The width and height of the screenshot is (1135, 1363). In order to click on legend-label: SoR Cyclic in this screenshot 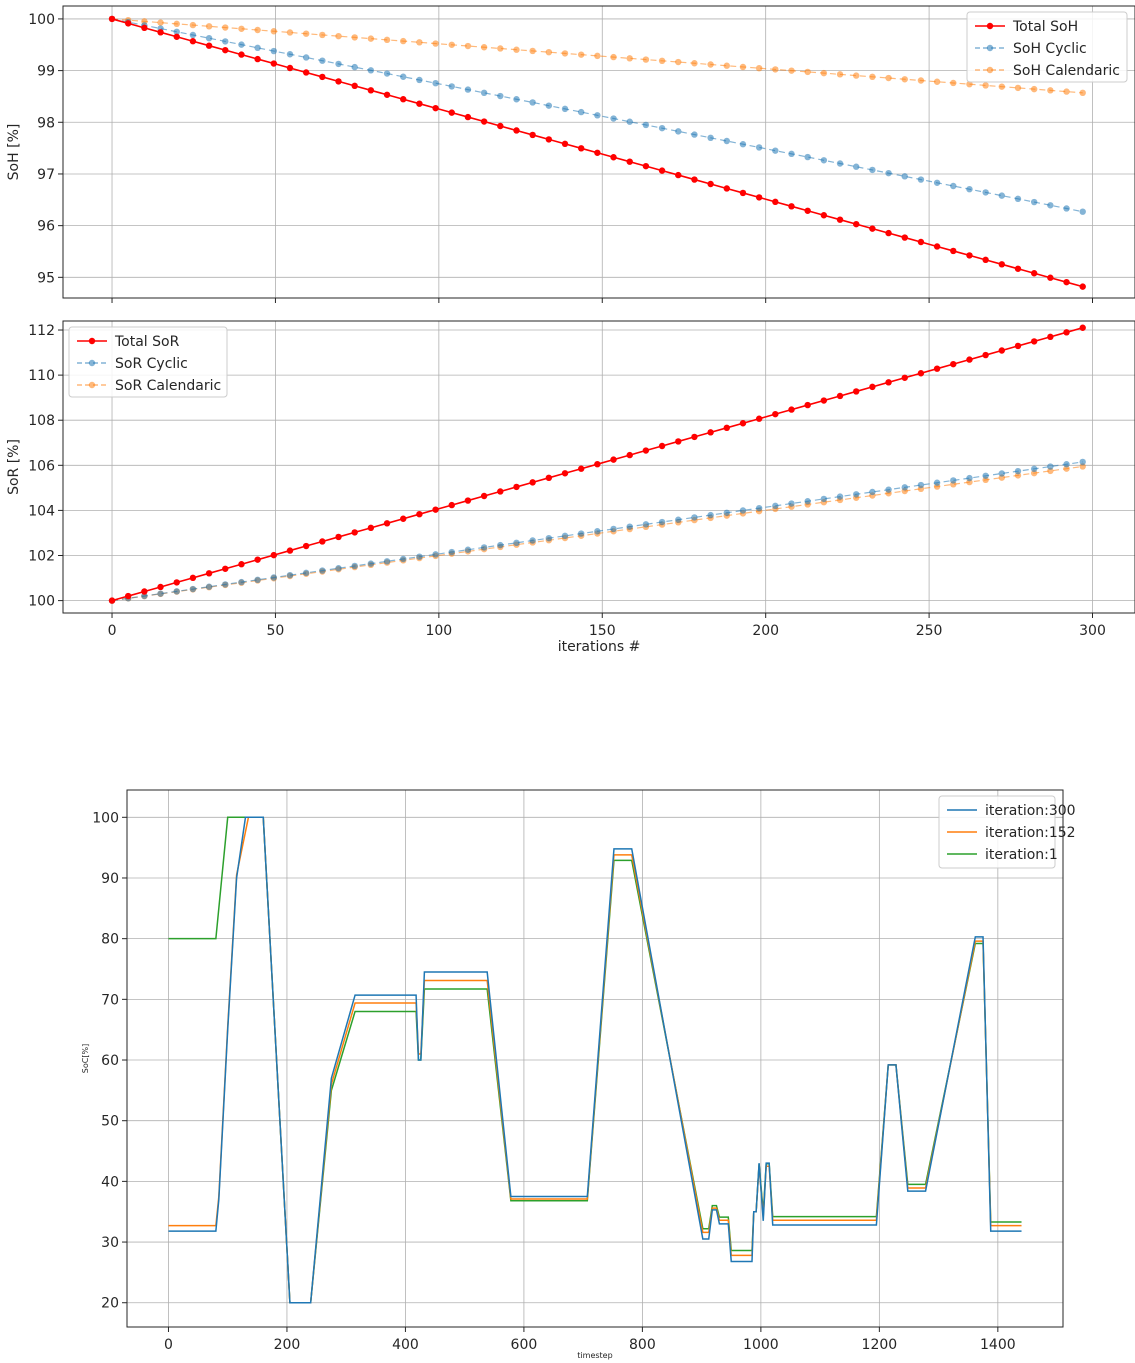, I will do `click(151, 364)`.